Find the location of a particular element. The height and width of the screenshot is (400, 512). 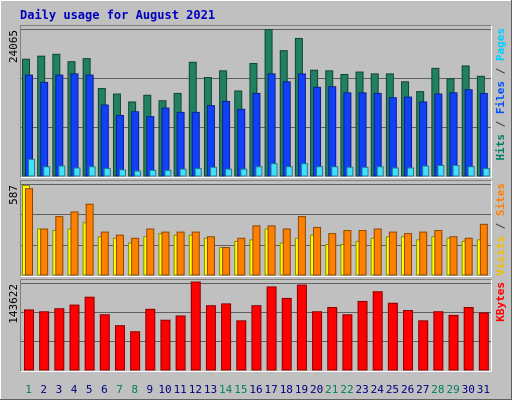

x-tick-label-day-1: 1 is located at coordinates (28, 389).